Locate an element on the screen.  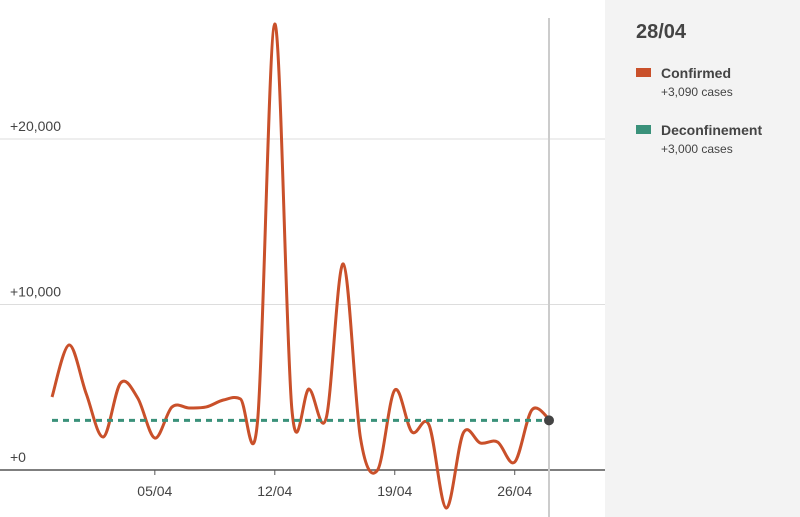
legend-label: Confirmed is located at coordinates (696, 73).